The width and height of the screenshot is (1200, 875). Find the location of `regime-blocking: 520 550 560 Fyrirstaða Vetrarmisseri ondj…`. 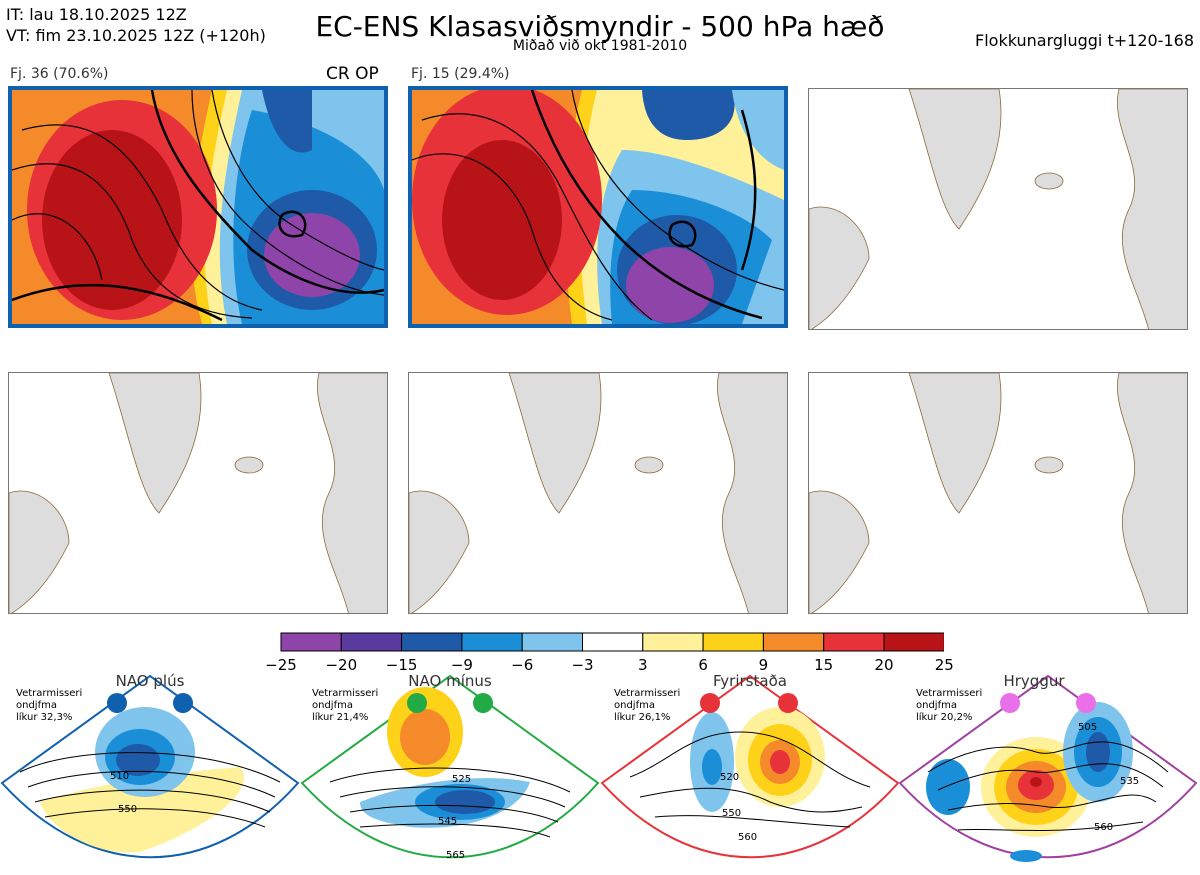

regime-blocking: 520 550 560 Fyrirstaða Vetrarmisseri ondj… is located at coordinates (751, 771).